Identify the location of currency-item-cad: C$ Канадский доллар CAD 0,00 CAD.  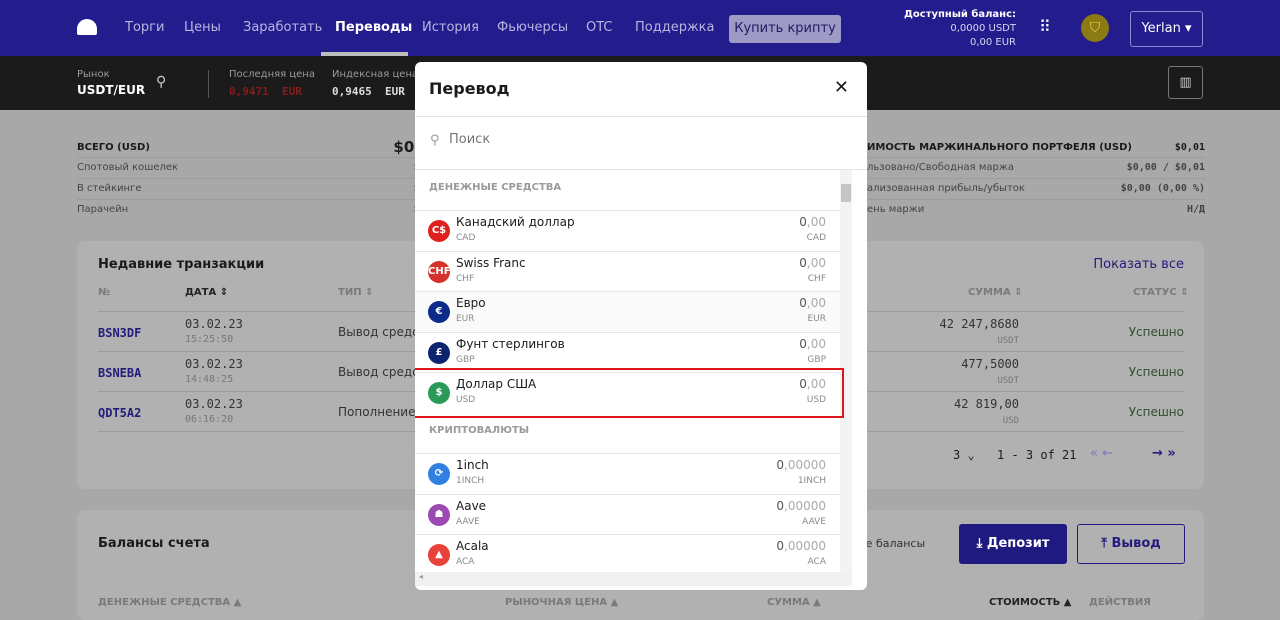
(627, 230).